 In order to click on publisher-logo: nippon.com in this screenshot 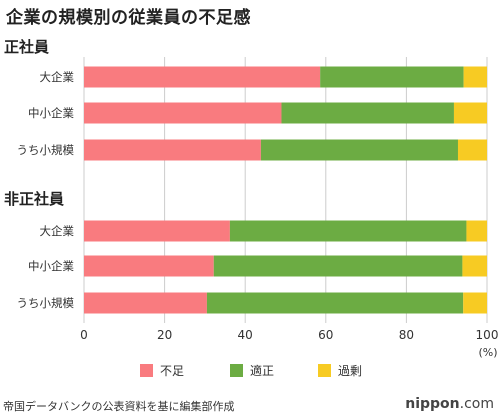, I will do `click(449, 404)`.